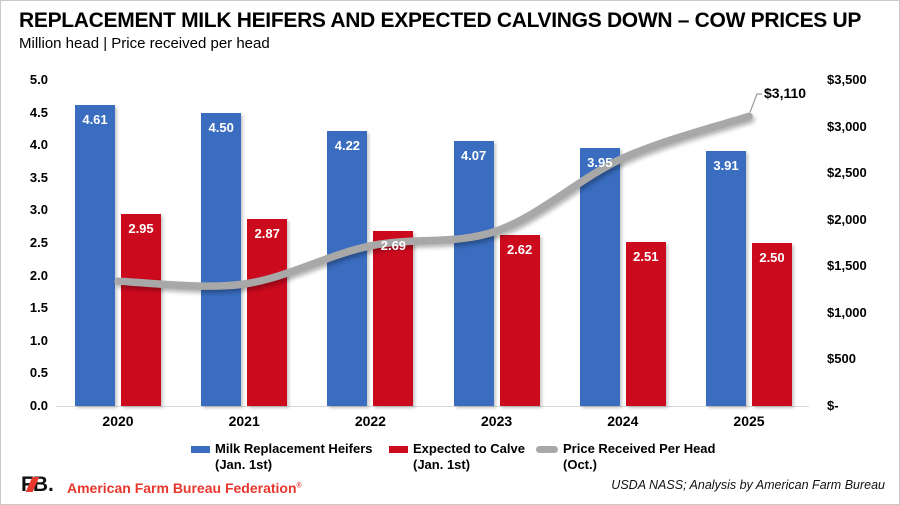 This screenshot has width=900, height=505. I want to click on y-axis-left-tick-0.5: 0.5, so click(38, 373).